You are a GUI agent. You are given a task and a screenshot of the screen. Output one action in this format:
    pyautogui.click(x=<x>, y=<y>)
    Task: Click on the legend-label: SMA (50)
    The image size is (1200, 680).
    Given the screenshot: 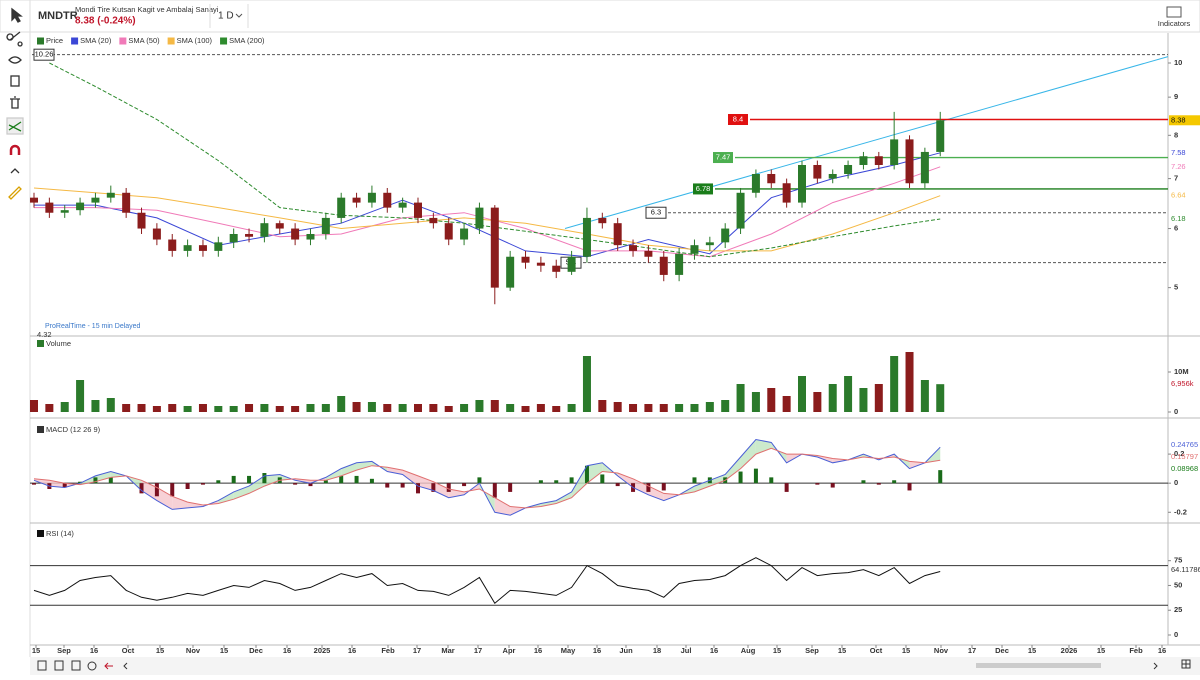 What is the action you would take?
    pyautogui.click(x=144, y=40)
    